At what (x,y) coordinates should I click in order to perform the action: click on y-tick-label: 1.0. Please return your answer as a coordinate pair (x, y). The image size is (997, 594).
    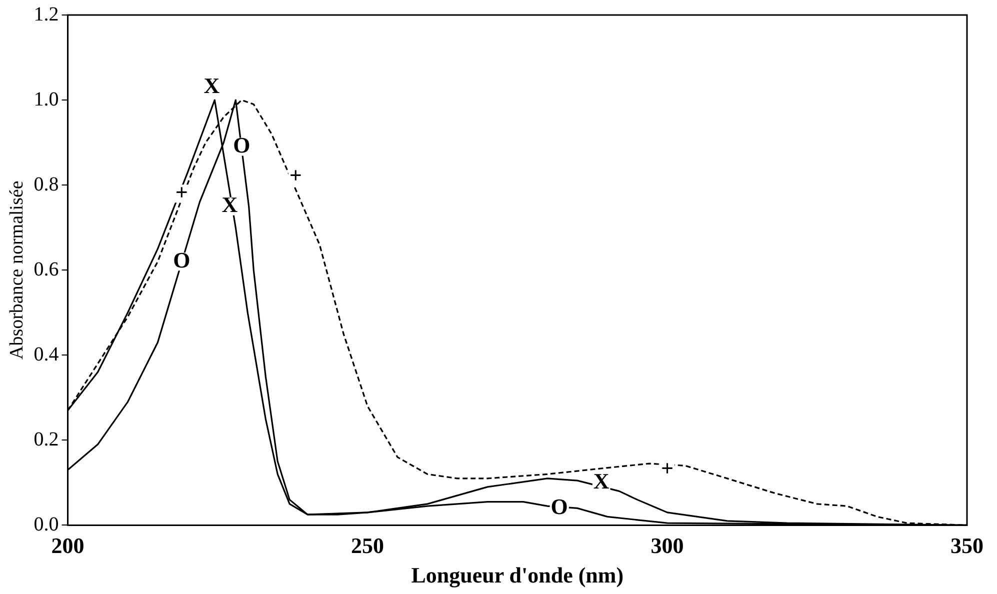
    Looking at the image, I should click on (46, 99).